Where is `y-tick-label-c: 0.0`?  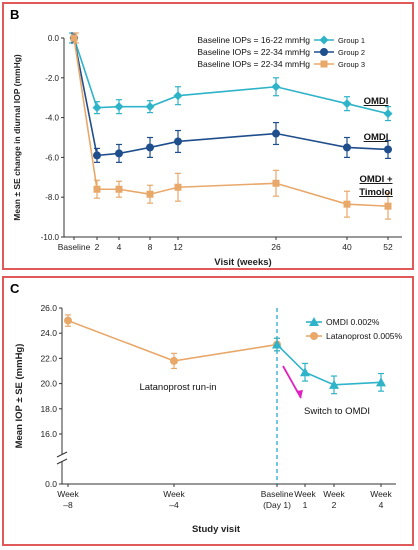
y-tick-label-c: 0.0 is located at coordinates (51, 484).